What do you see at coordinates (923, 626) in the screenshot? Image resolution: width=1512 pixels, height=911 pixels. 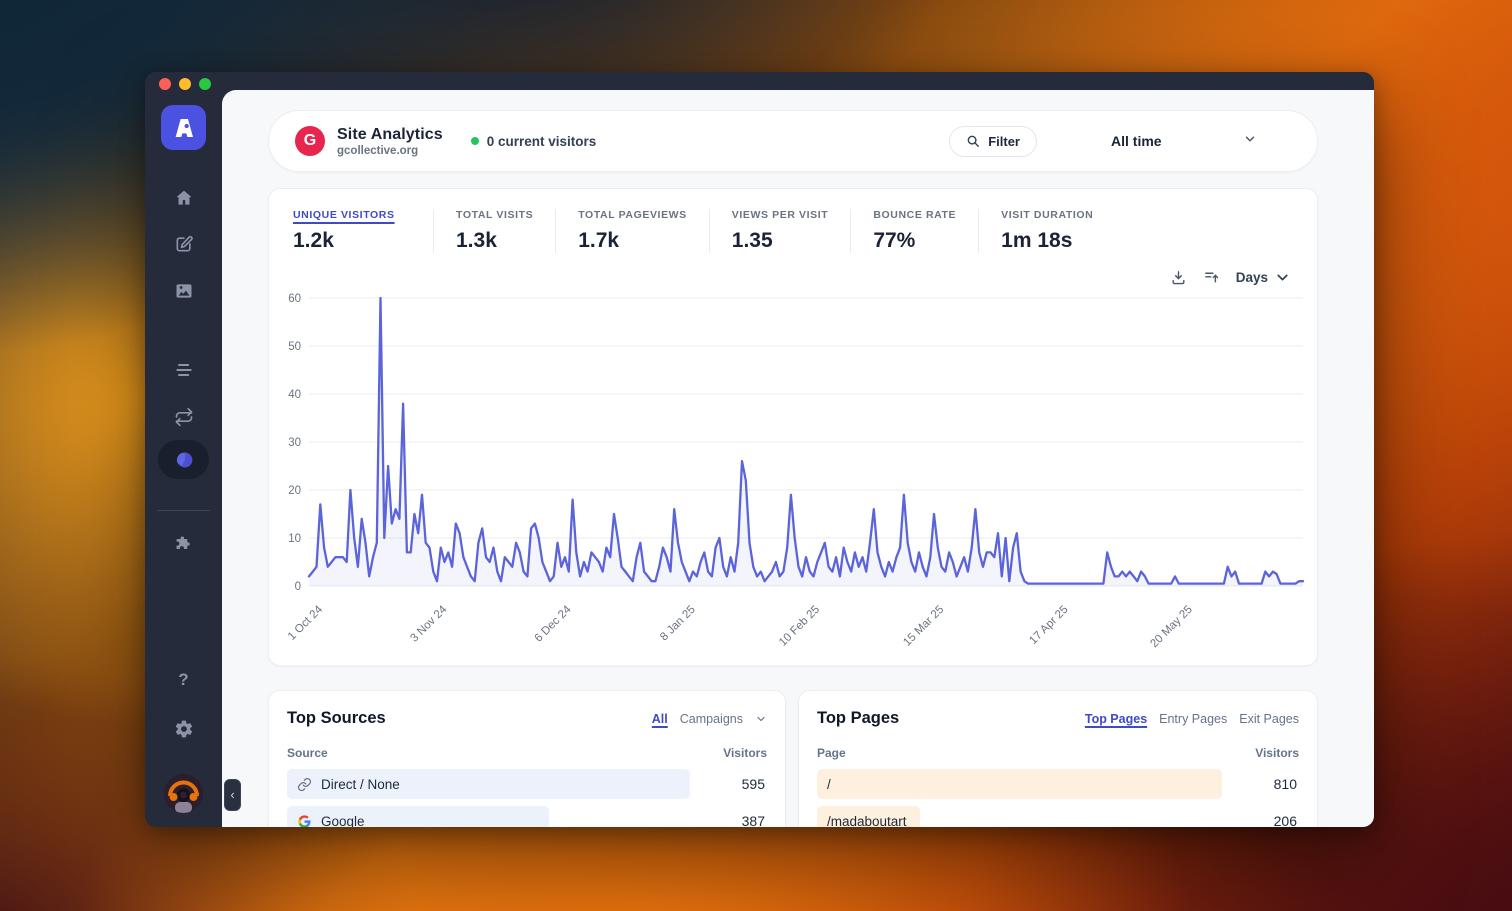 I see `x-axis-tick-label: 15 Mar 25` at bounding box center [923, 626].